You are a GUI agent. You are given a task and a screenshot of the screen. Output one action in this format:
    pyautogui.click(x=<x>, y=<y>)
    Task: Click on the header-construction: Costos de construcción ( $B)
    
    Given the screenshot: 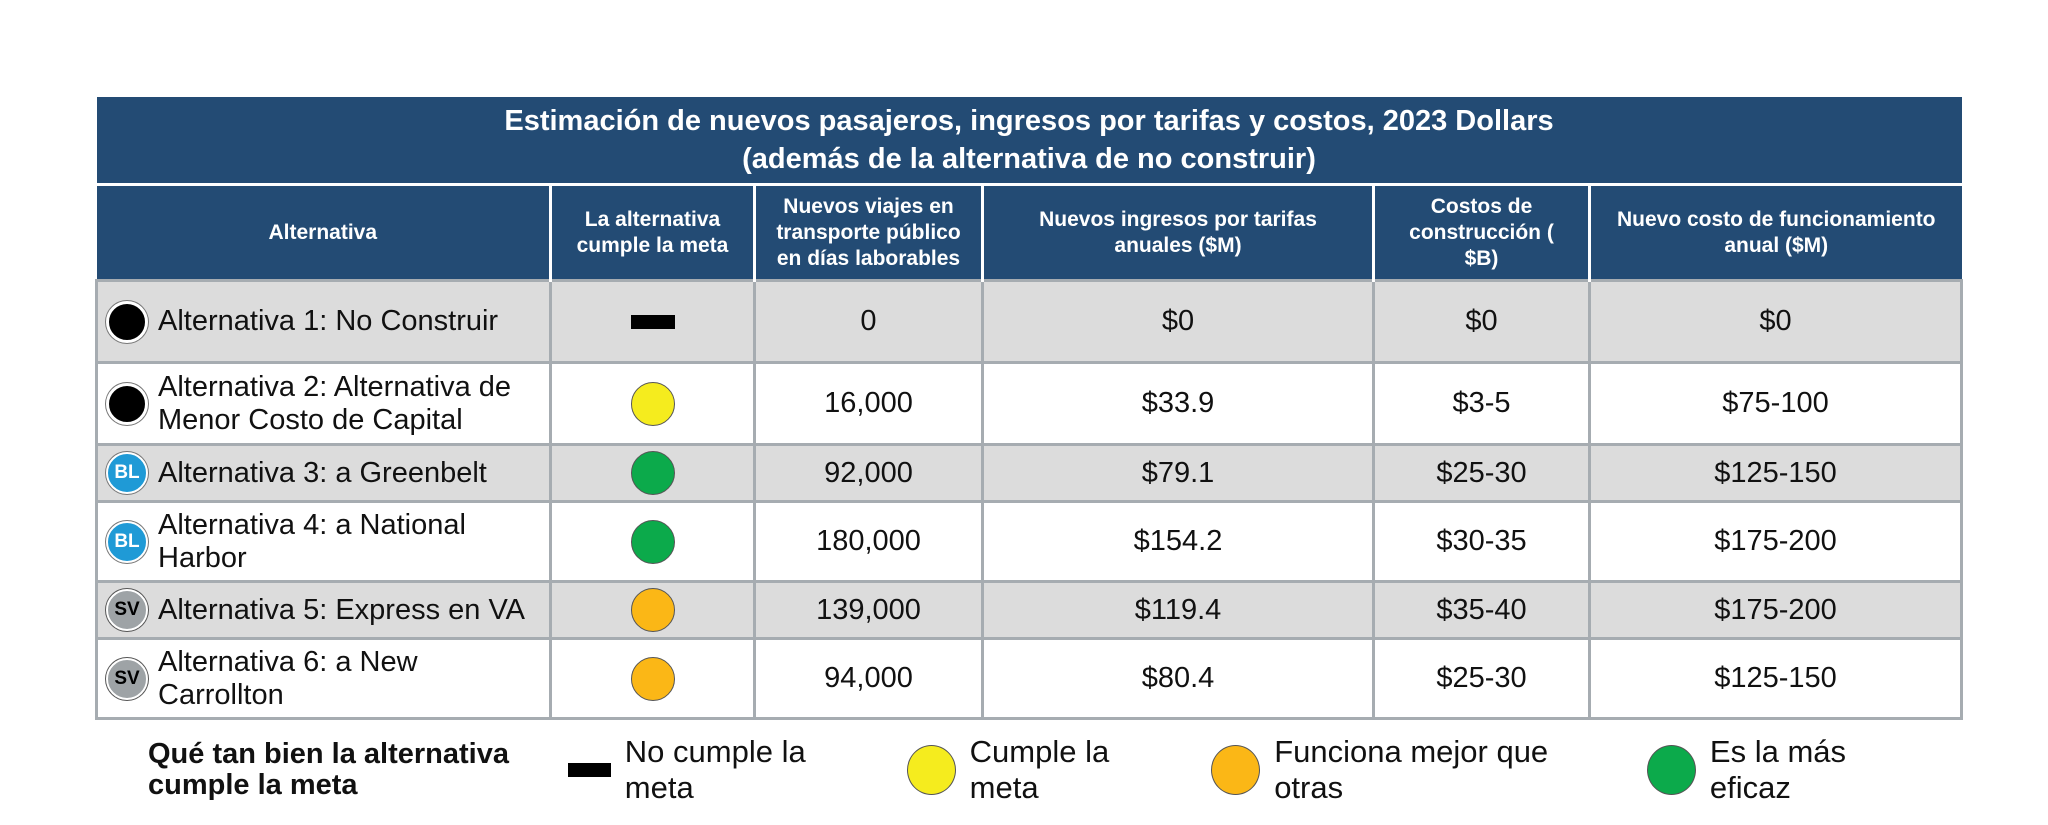 What is the action you would take?
    pyautogui.click(x=1482, y=232)
    